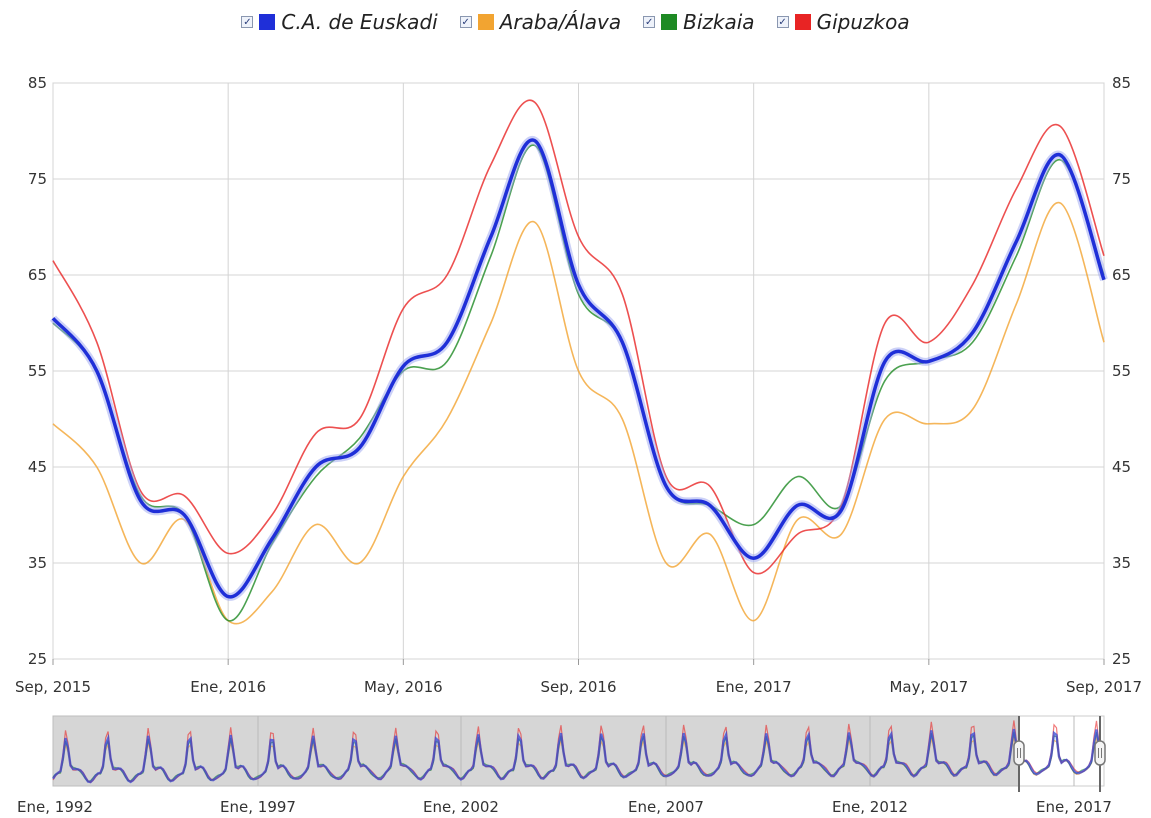 Image resolution: width=1151 pixels, height=818 pixels. Describe the element at coordinates (1019, 753) in the screenshot. I see `navigator-handle-left` at that location.